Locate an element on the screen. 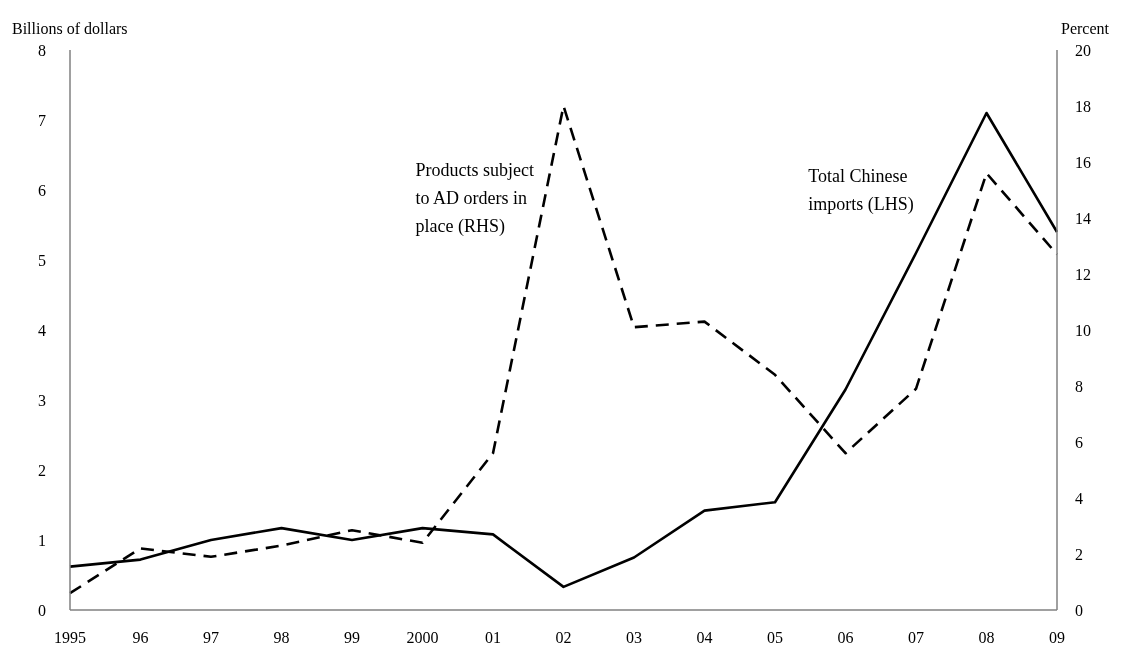  x-tick-label: 98 is located at coordinates (281, 638).